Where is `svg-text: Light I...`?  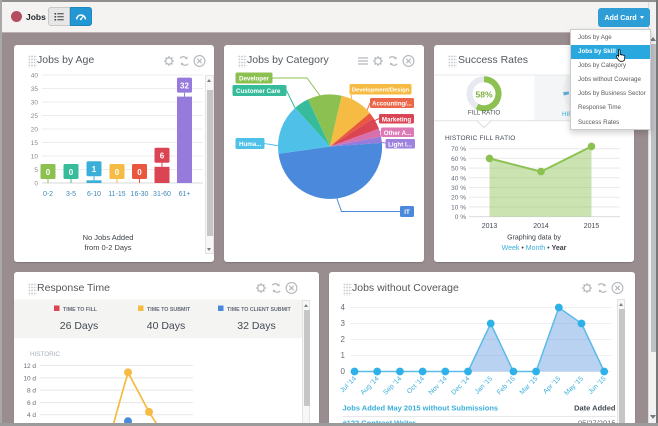
svg-text: Light I... is located at coordinates (400, 144).